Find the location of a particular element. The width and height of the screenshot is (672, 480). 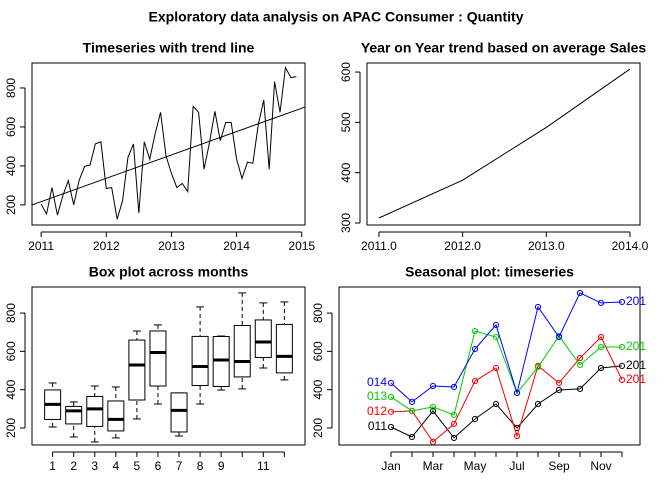

x-tick-label: 2012 is located at coordinates (106, 246).